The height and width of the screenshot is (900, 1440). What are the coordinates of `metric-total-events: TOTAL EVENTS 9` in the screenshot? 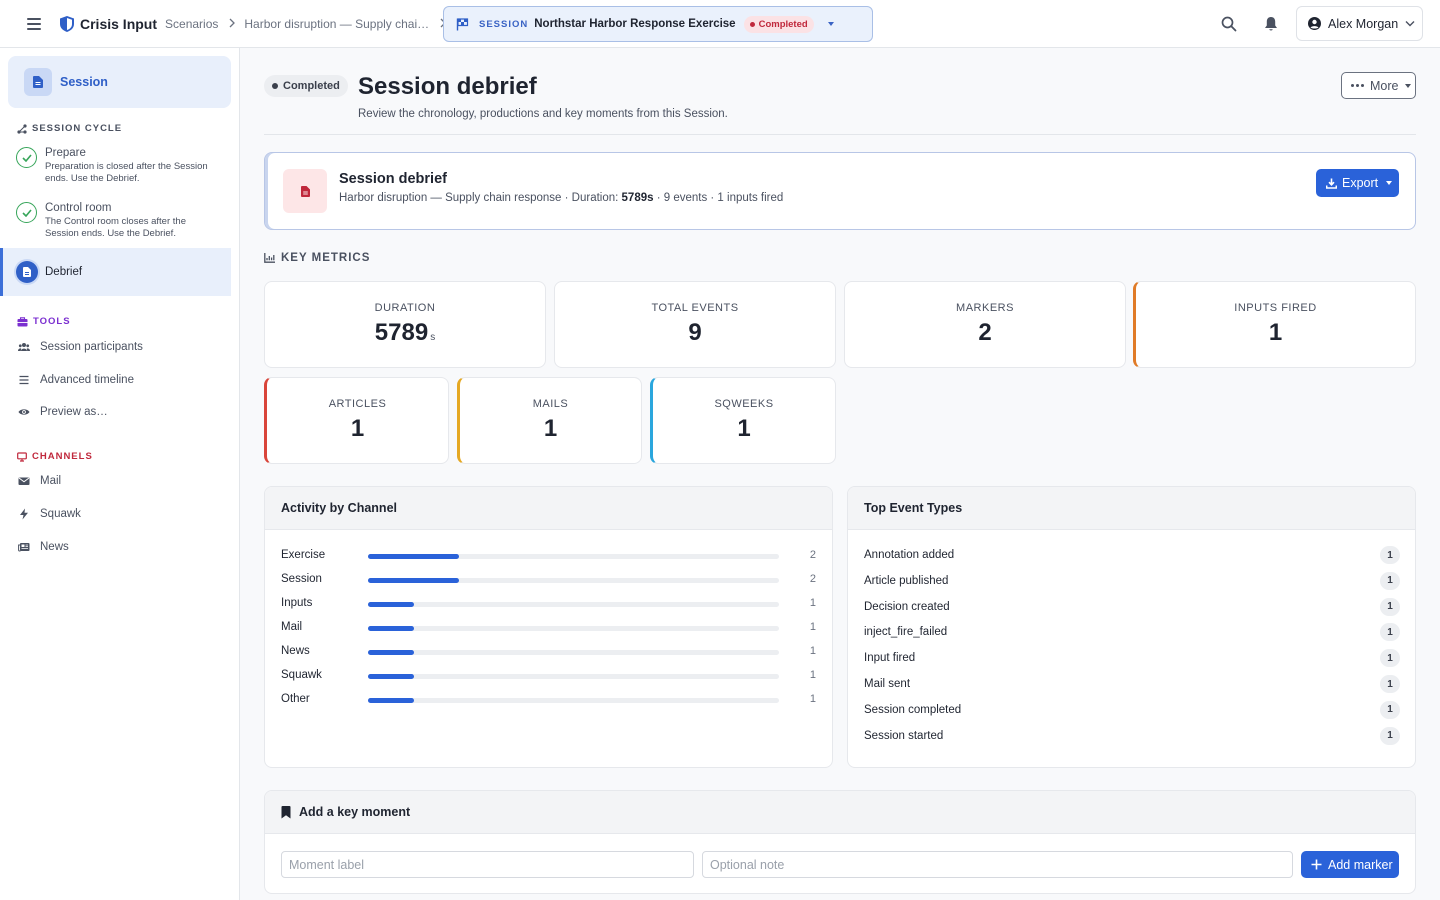 It's located at (695, 324).